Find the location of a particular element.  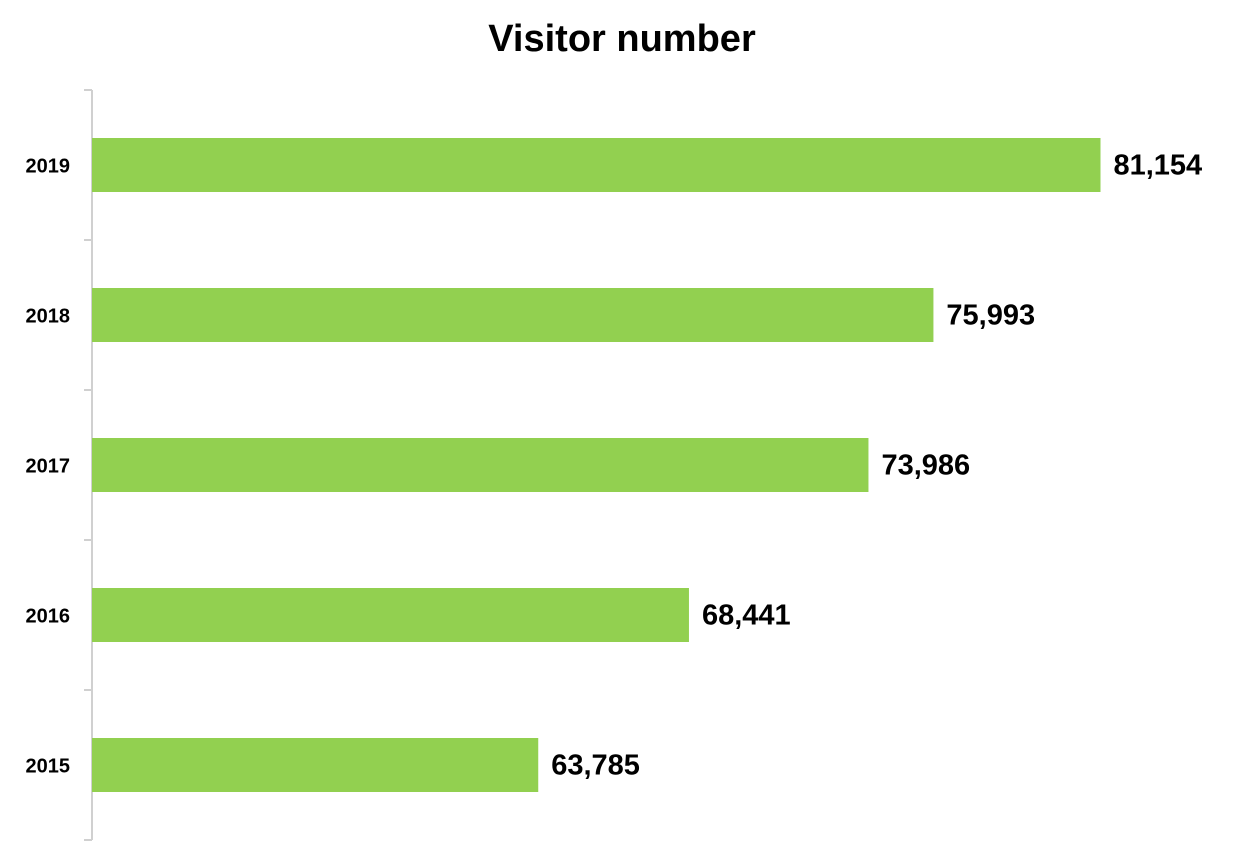

data-label: 73,986 is located at coordinates (925, 466).